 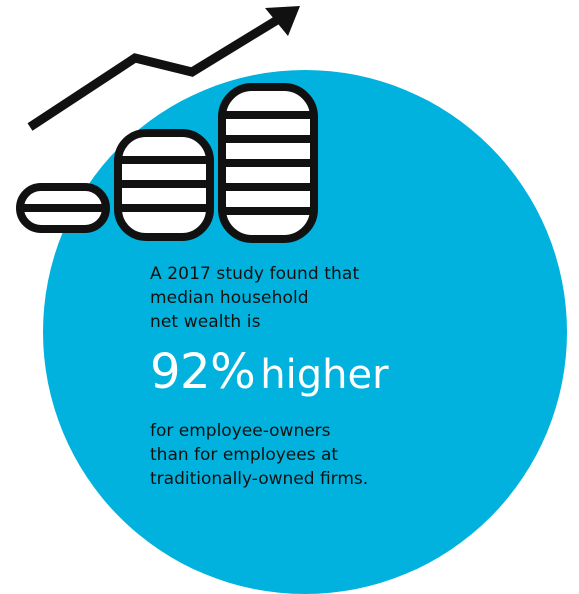 I want to click on stat-value: 92%, so click(x=203, y=372).